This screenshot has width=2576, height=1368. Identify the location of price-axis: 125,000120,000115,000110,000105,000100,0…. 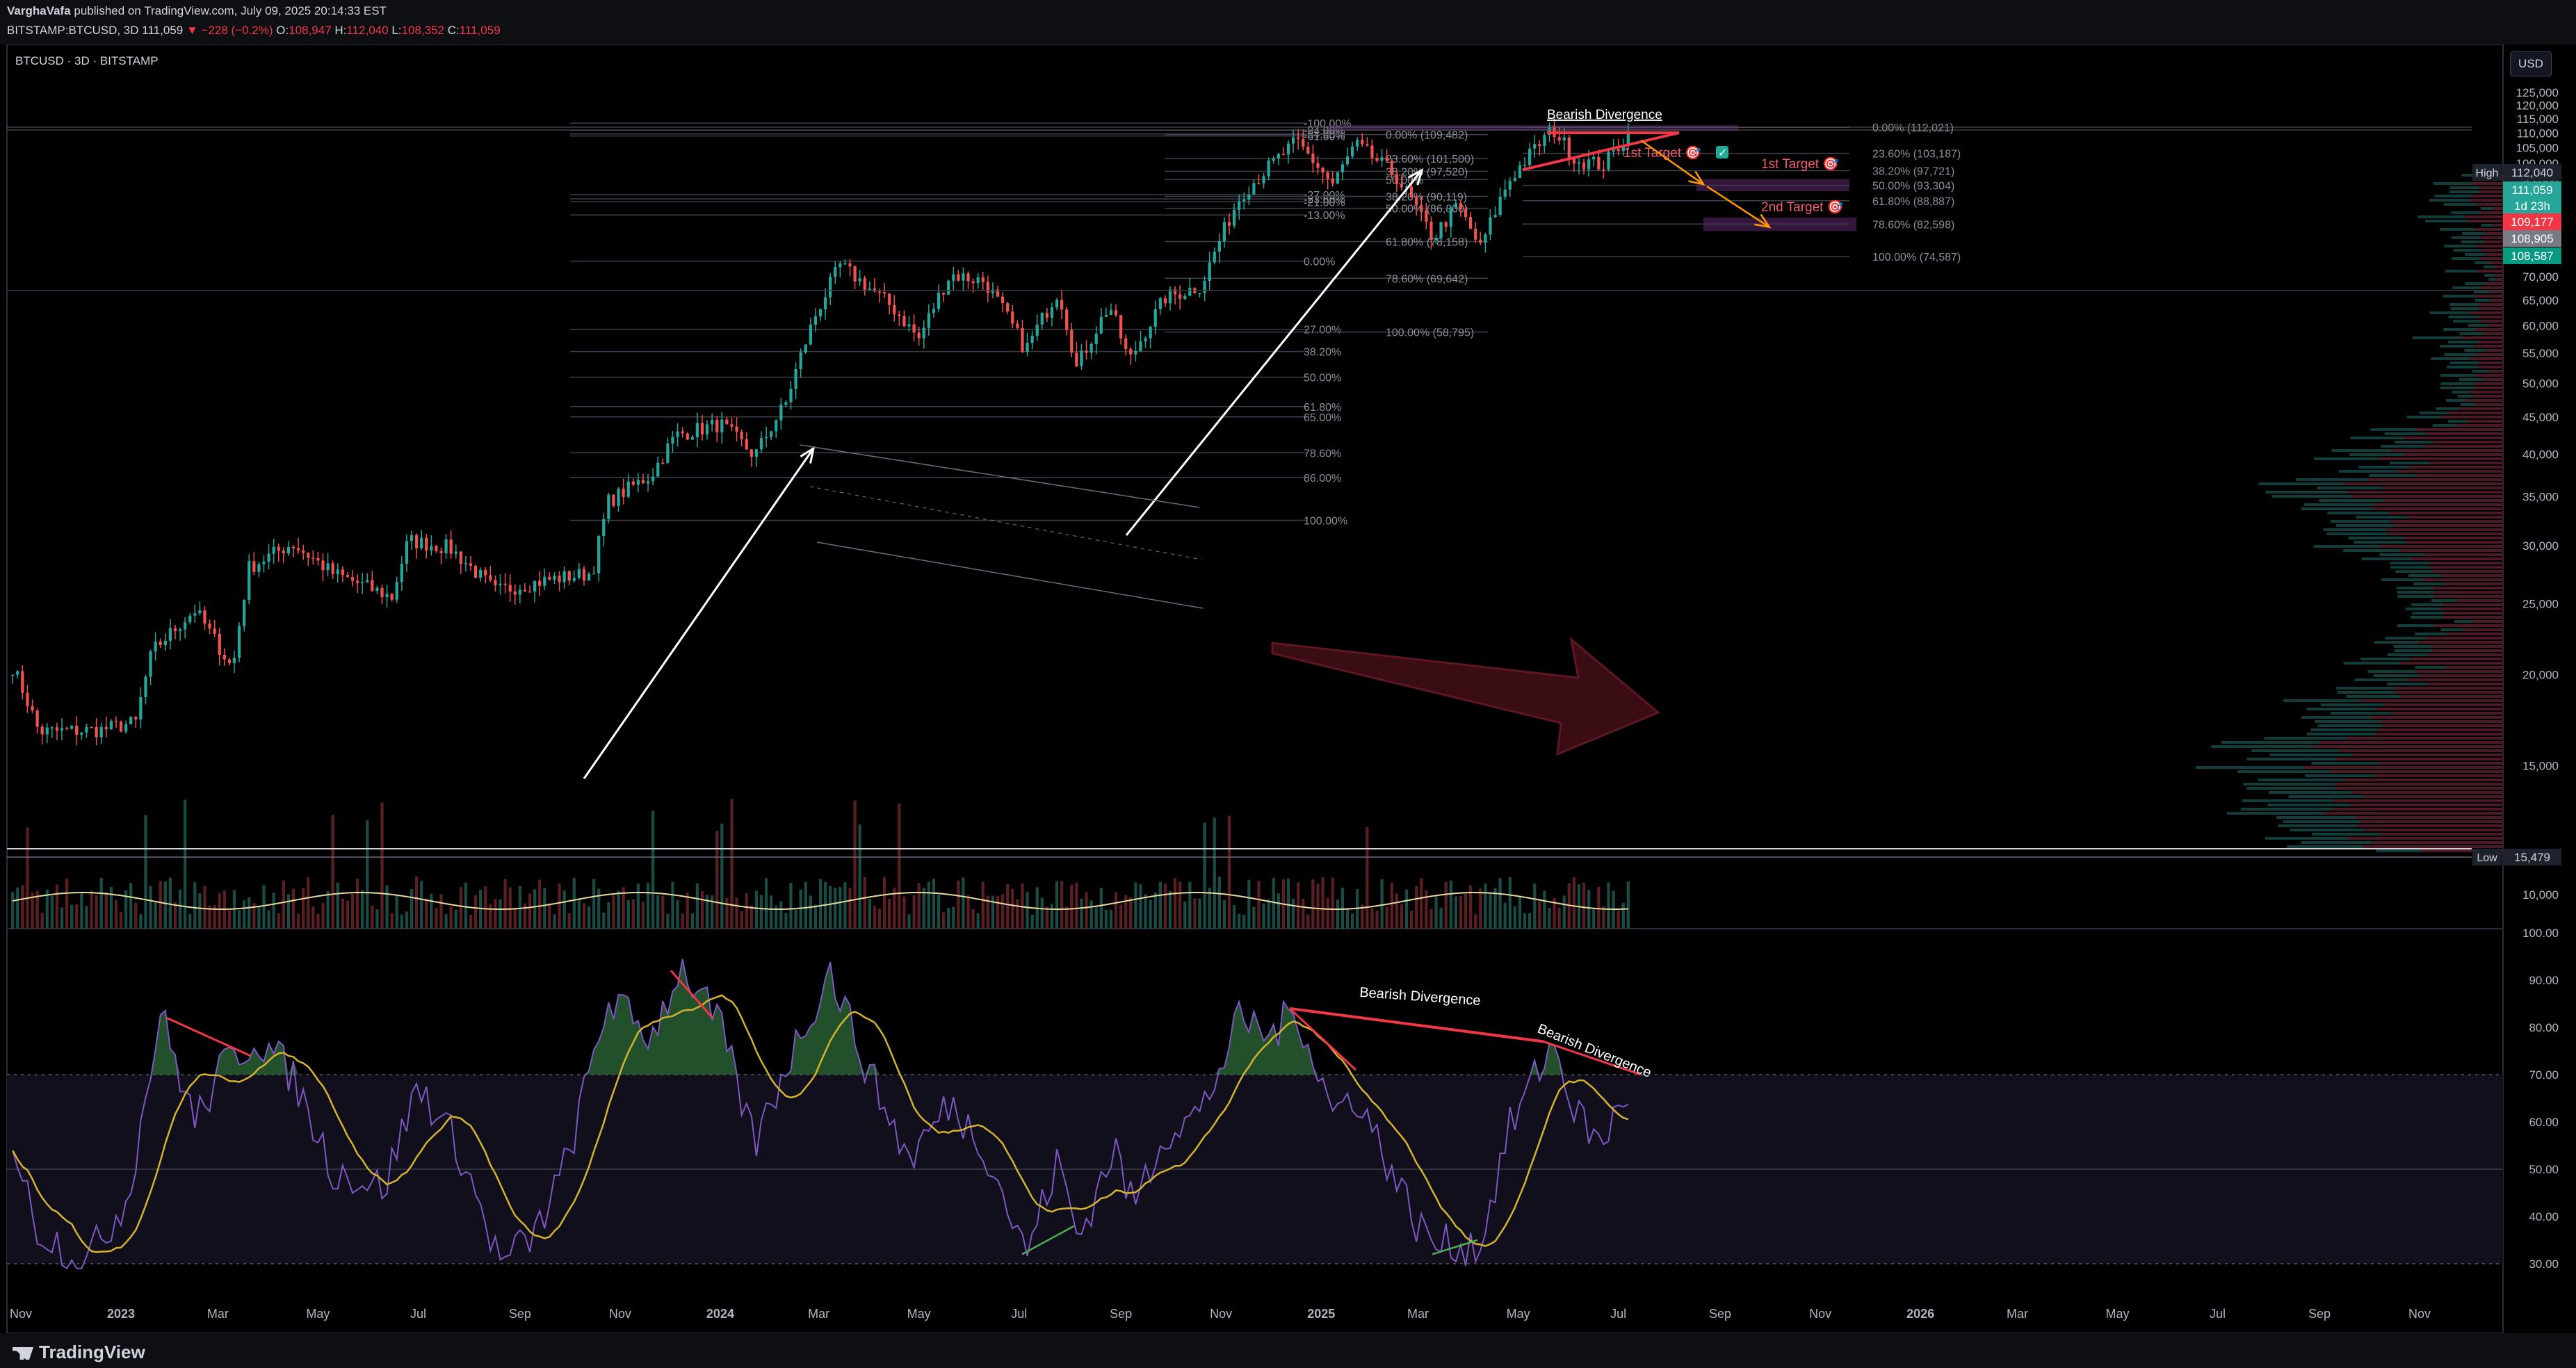
(2524, 688).